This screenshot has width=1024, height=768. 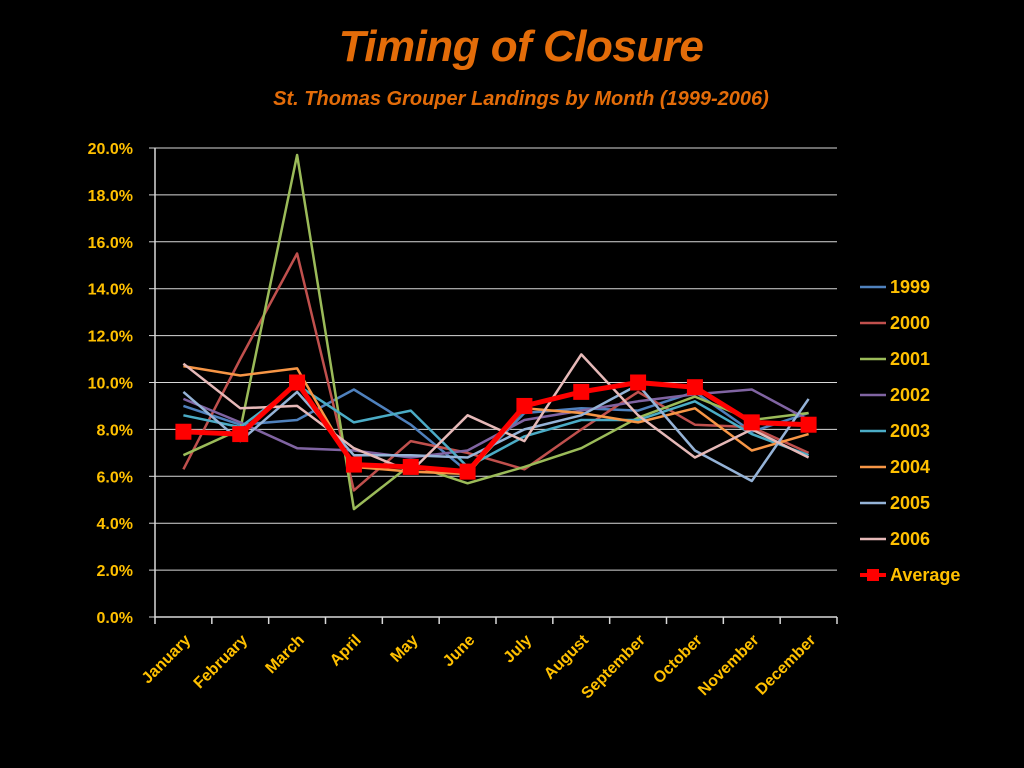 What do you see at coordinates (518, 649) in the screenshot?
I see `x-tick-label: July` at bounding box center [518, 649].